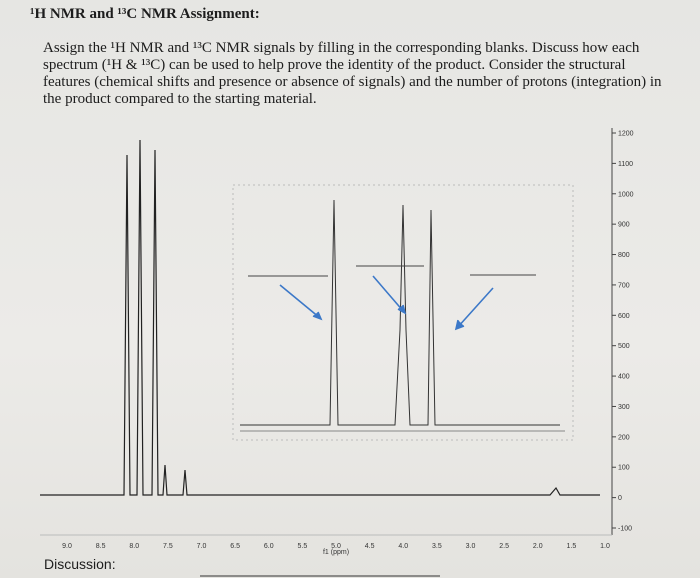 The width and height of the screenshot is (700, 578). What do you see at coordinates (403, 546) in the screenshot?
I see `x-tick-label: 4.0` at bounding box center [403, 546].